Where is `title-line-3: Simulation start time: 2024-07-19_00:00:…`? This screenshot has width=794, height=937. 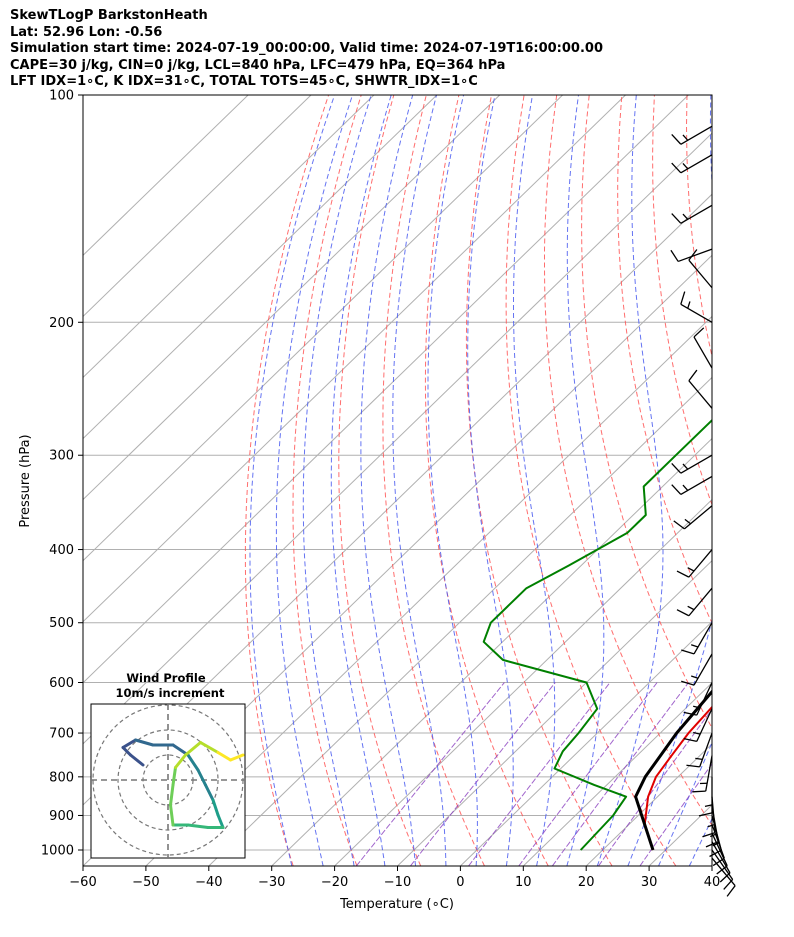
title-line-3: Simulation start time: 2024-07-19_00:00:… is located at coordinates (306, 48).